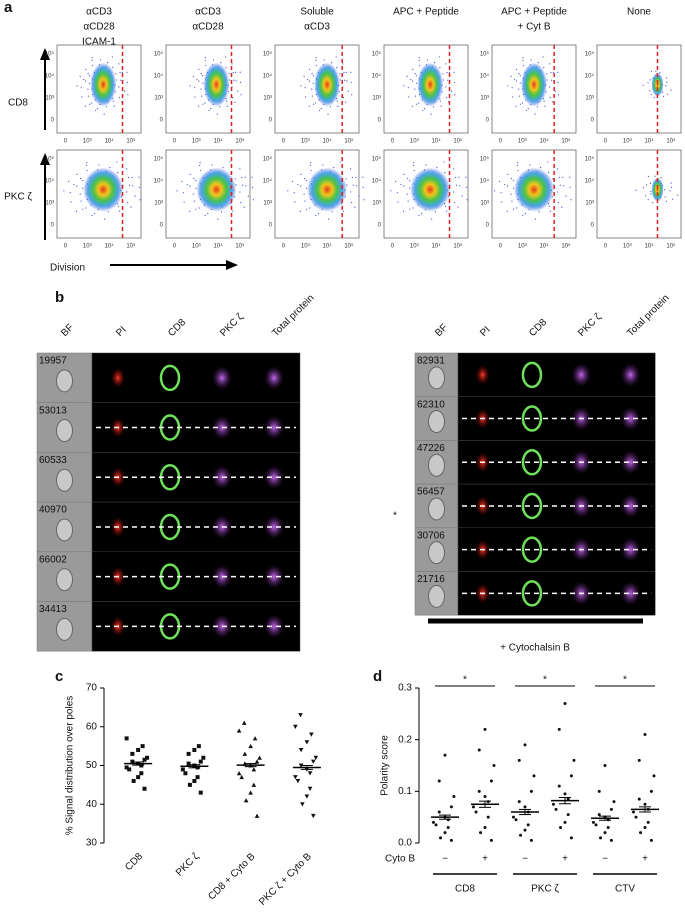 The image size is (685, 921). Describe the element at coordinates (639, 12) in the screenshot. I see `column-label: None` at that location.